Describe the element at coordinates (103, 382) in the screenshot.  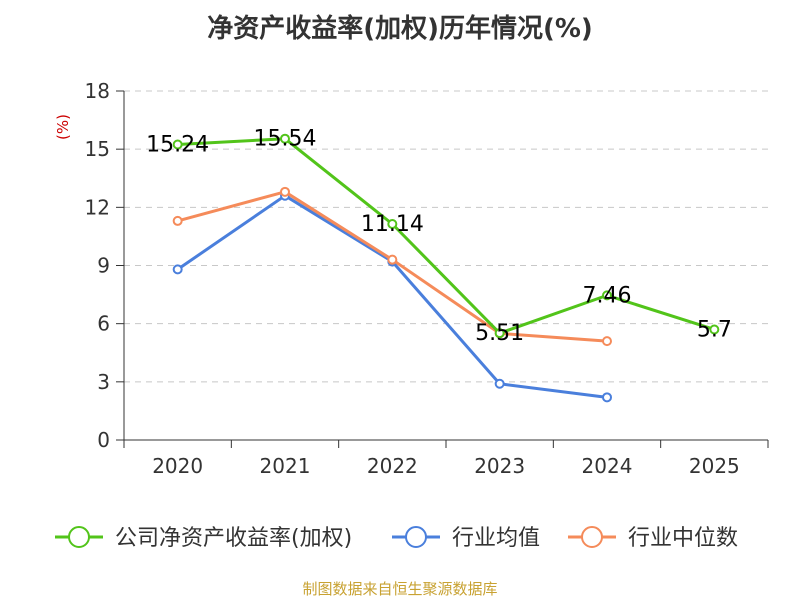
I see `y-tick-label: 3` at that location.